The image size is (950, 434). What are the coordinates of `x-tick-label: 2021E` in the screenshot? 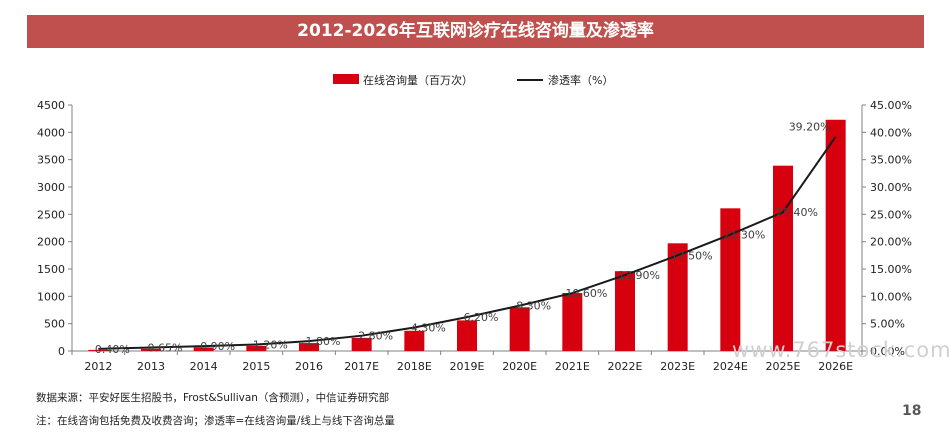 It's located at (572, 366).